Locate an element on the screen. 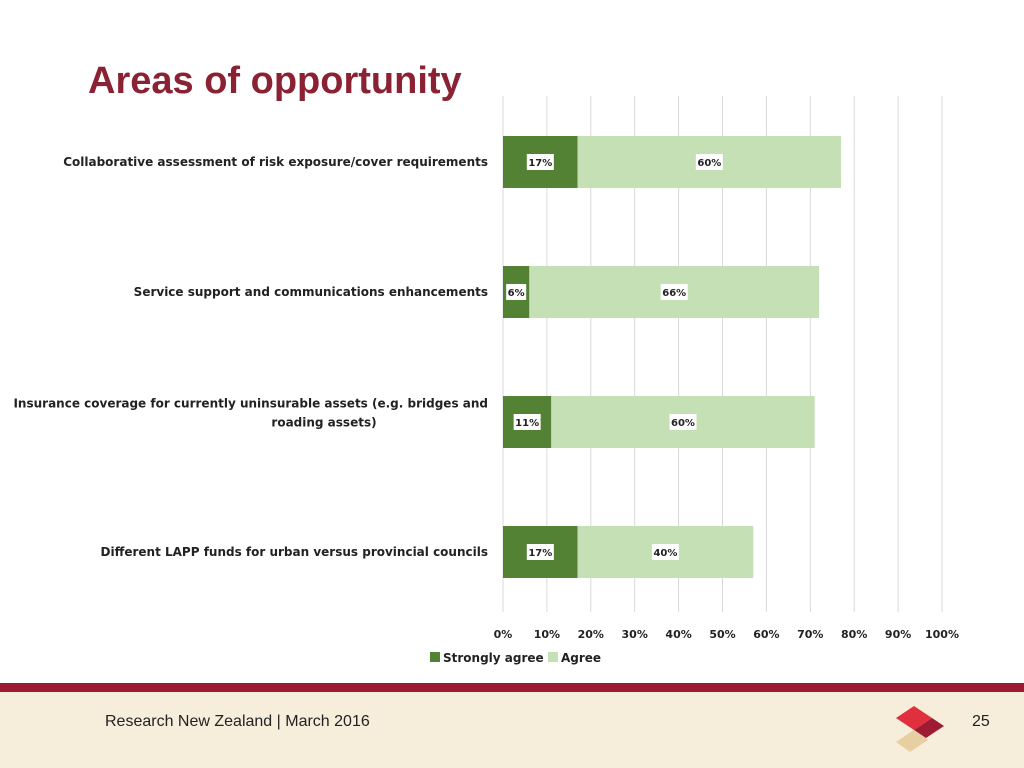  legend-swatch-agree is located at coordinates (553, 657).